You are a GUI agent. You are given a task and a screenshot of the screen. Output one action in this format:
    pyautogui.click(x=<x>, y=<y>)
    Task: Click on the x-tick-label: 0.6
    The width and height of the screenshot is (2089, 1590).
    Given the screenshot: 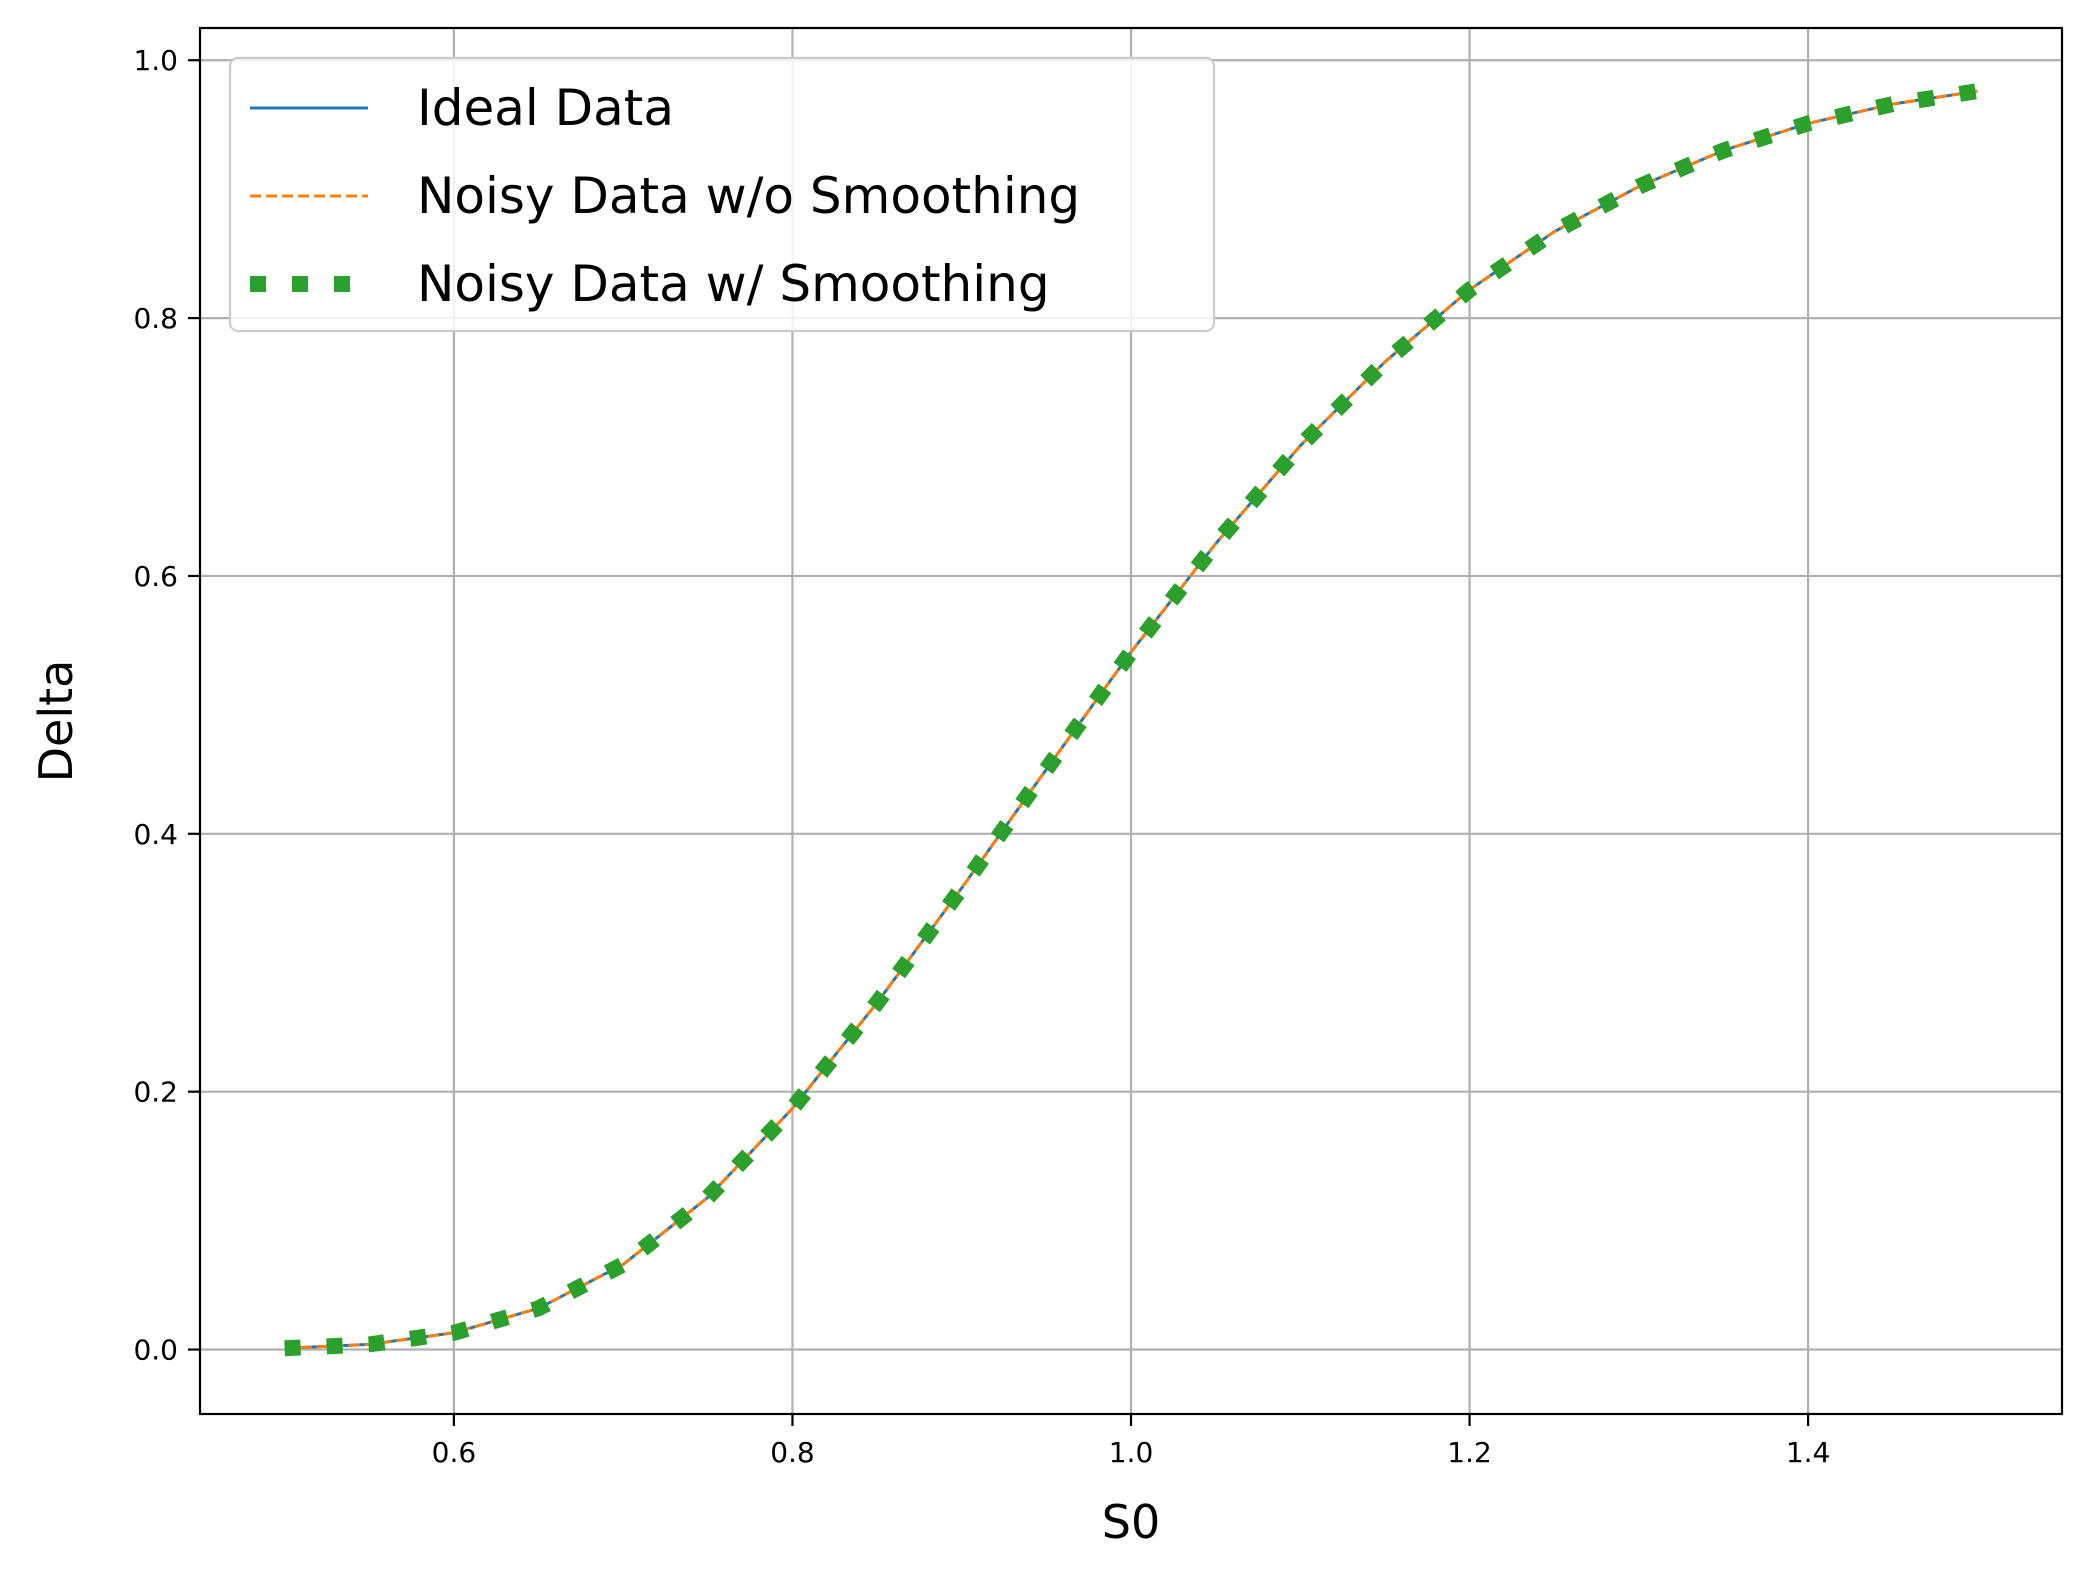 What is the action you would take?
    pyautogui.click(x=454, y=1452)
    